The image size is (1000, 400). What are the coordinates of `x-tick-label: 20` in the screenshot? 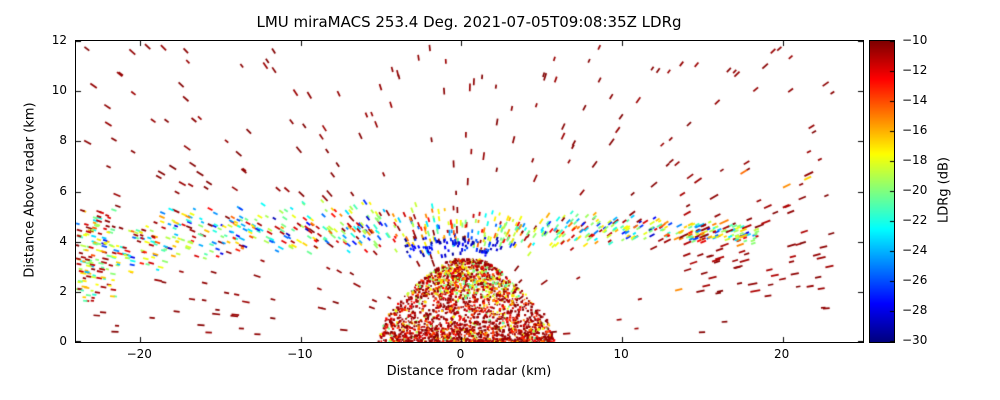 It's located at (782, 354).